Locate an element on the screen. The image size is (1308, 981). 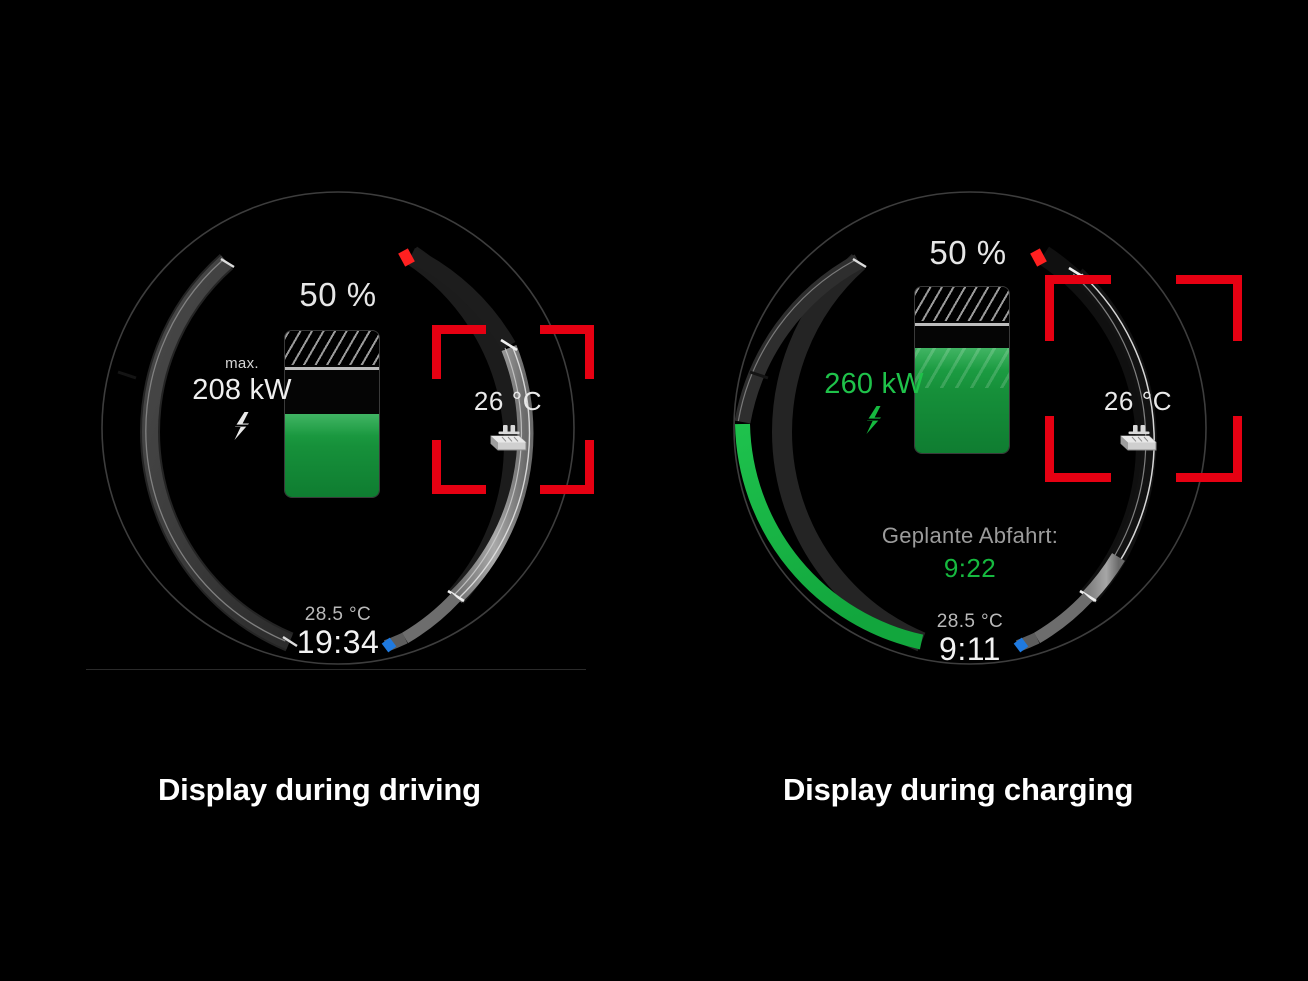
temp-arc-edge-inner is located at coordinates (487, 472).